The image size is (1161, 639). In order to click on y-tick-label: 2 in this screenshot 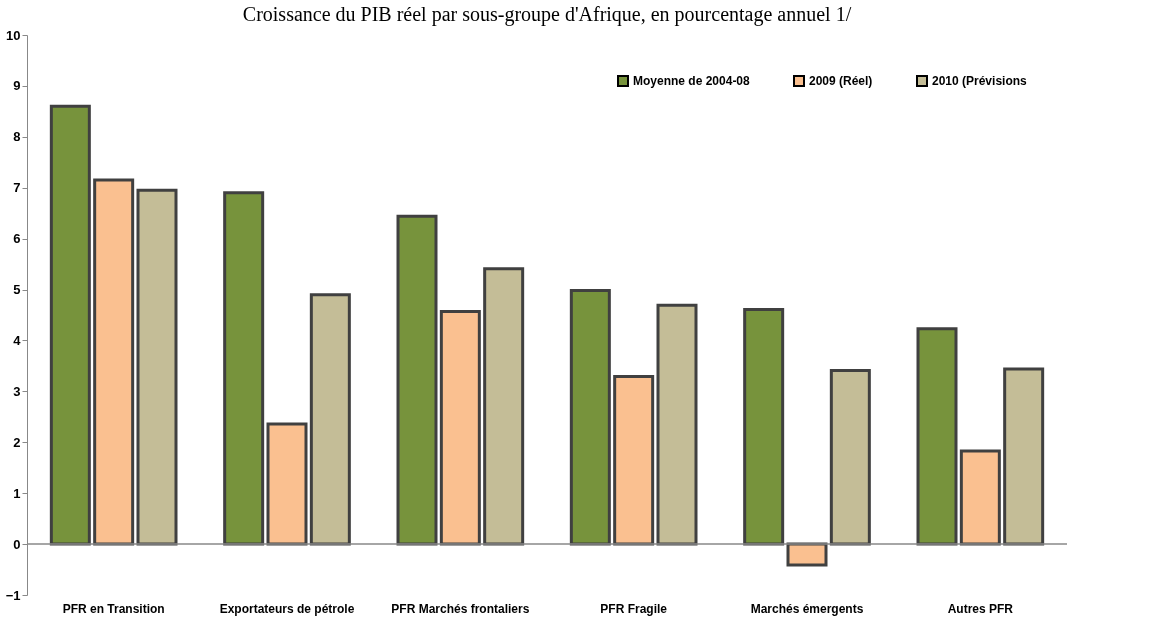, I will do `click(17, 442)`.